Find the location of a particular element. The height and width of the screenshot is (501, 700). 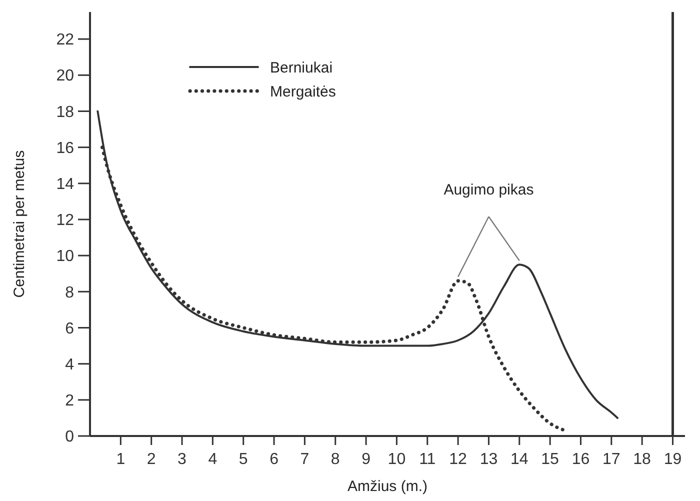

x-tick-label: 8 is located at coordinates (335, 459).